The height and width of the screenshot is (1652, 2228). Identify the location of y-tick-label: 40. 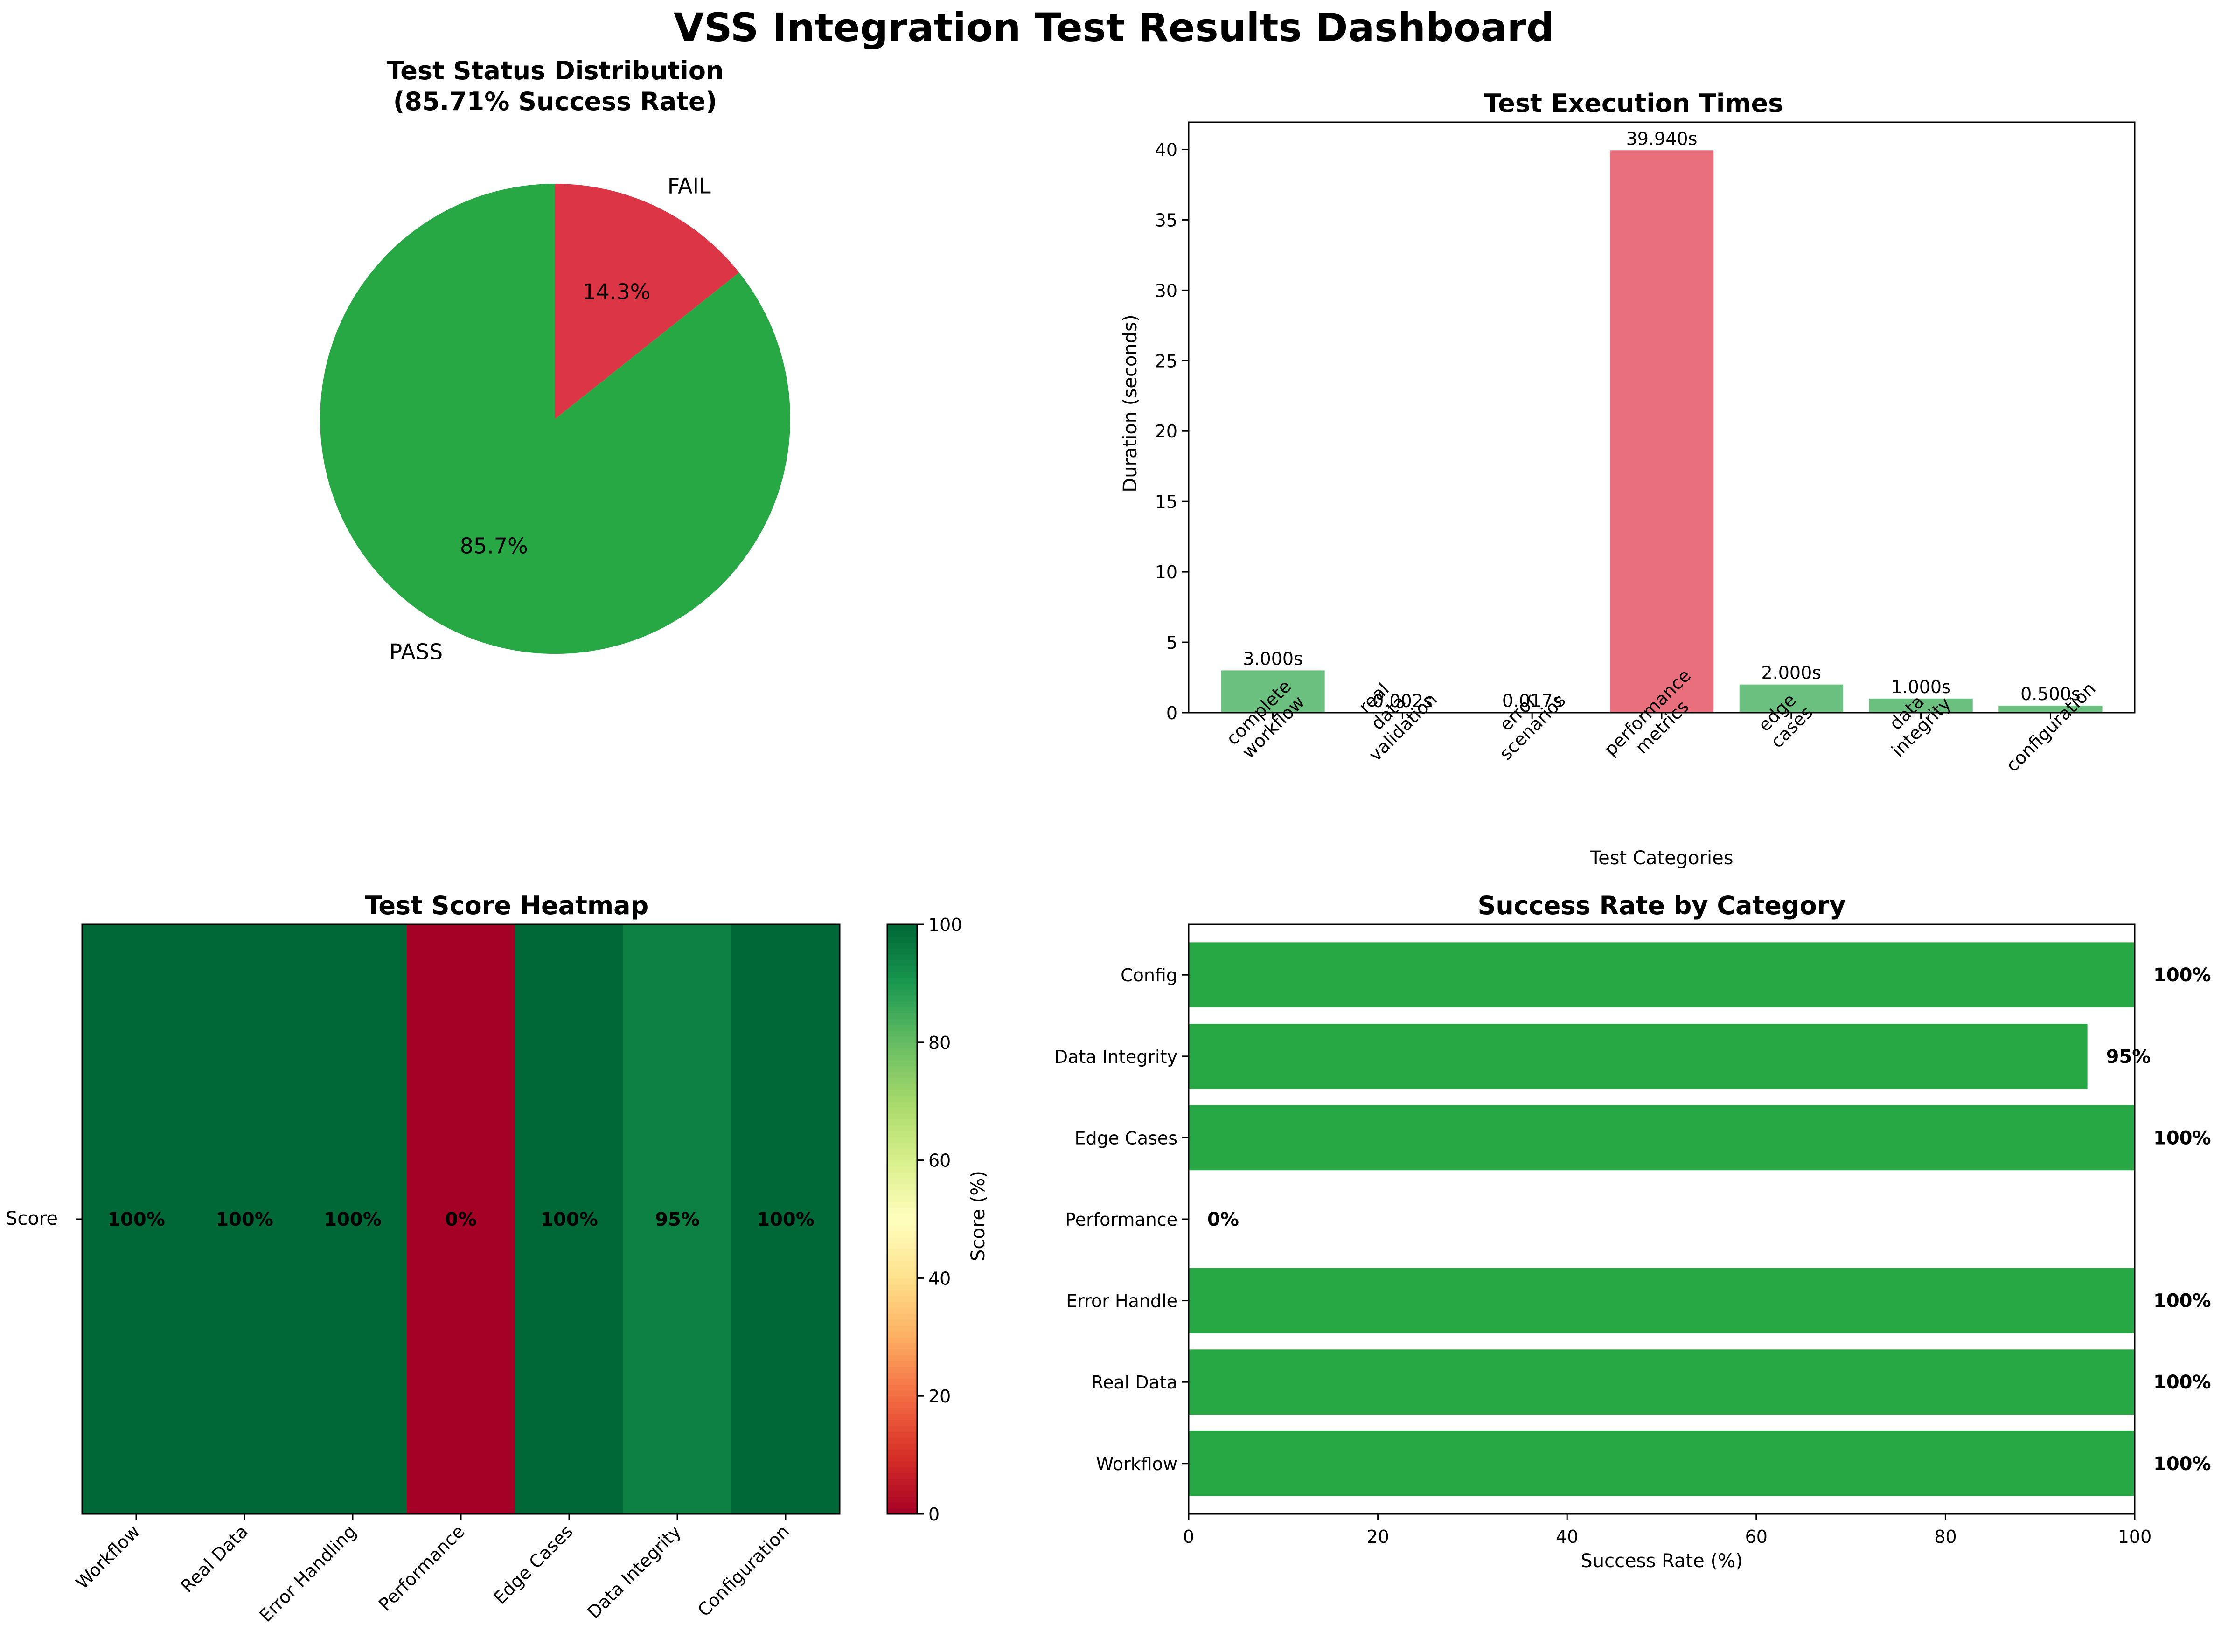
(1166, 150).